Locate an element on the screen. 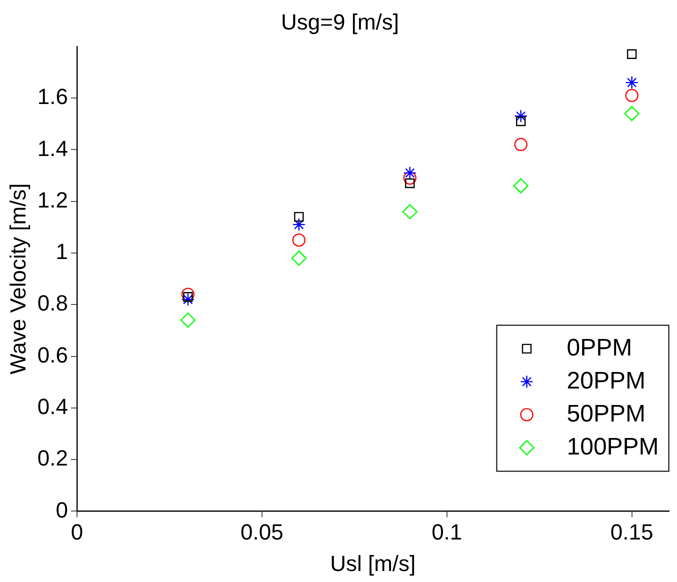 This screenshot has height=582, width=677. legend-label: 50PPM is located at coordinates (606, 414).